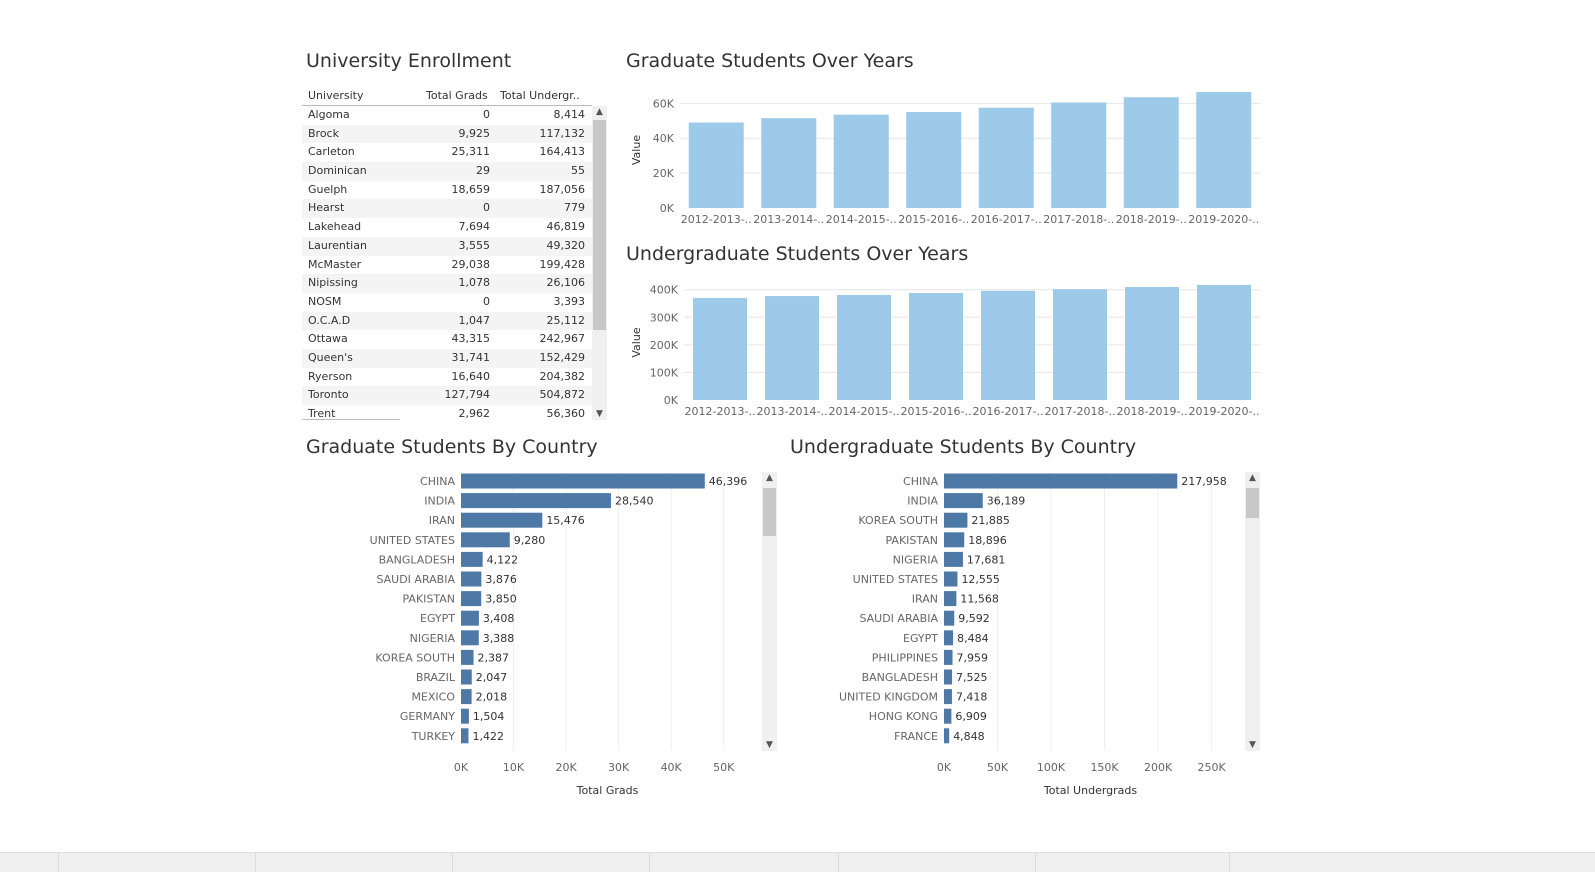 The height and width of the screenshot is (872, 1595). I want to click on table-divider, so click(351, 419).